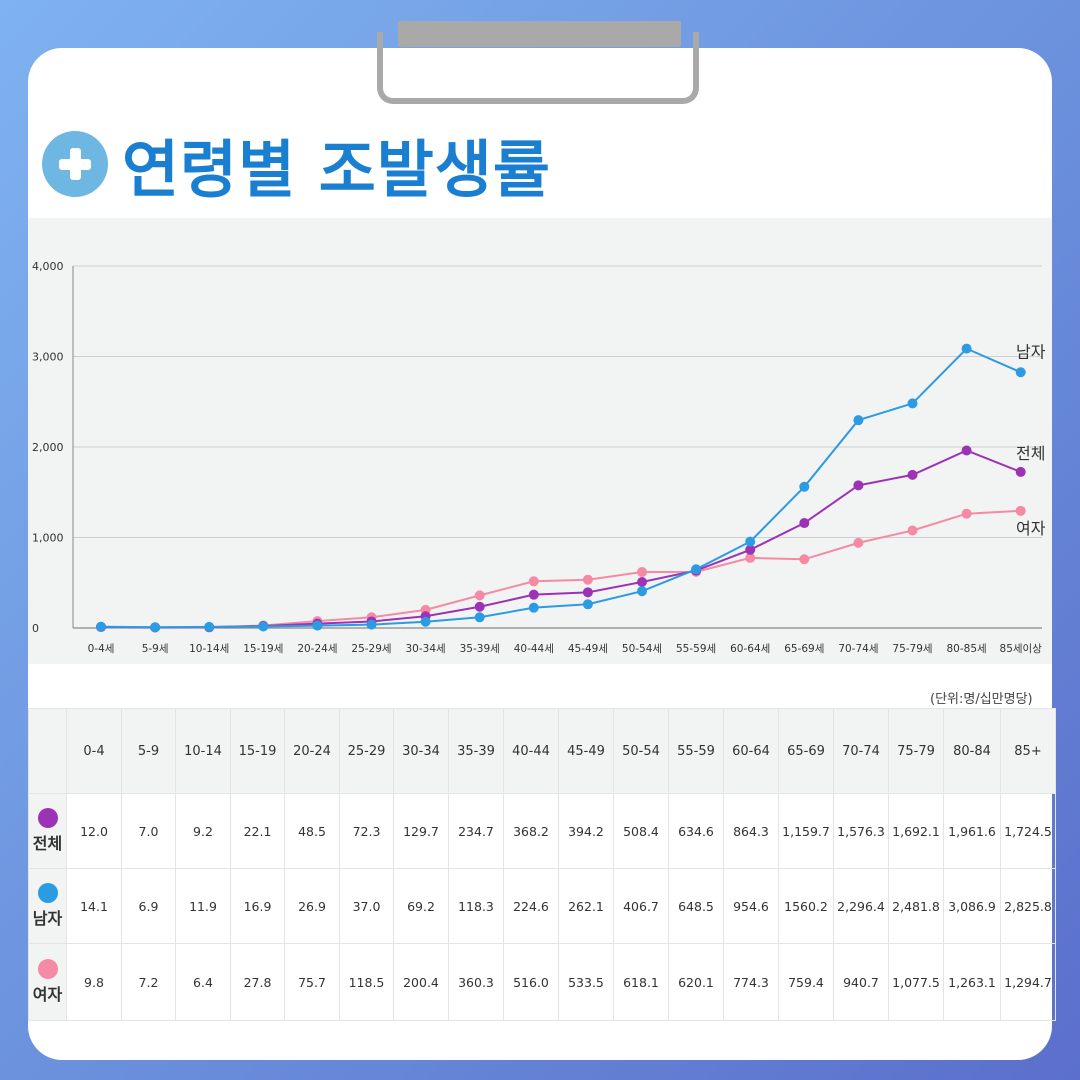 The image size is (1080, 1080). Describe the element at coordinates (586, 831) in the screenshot. I see `table-cell: 394.2` at that location.